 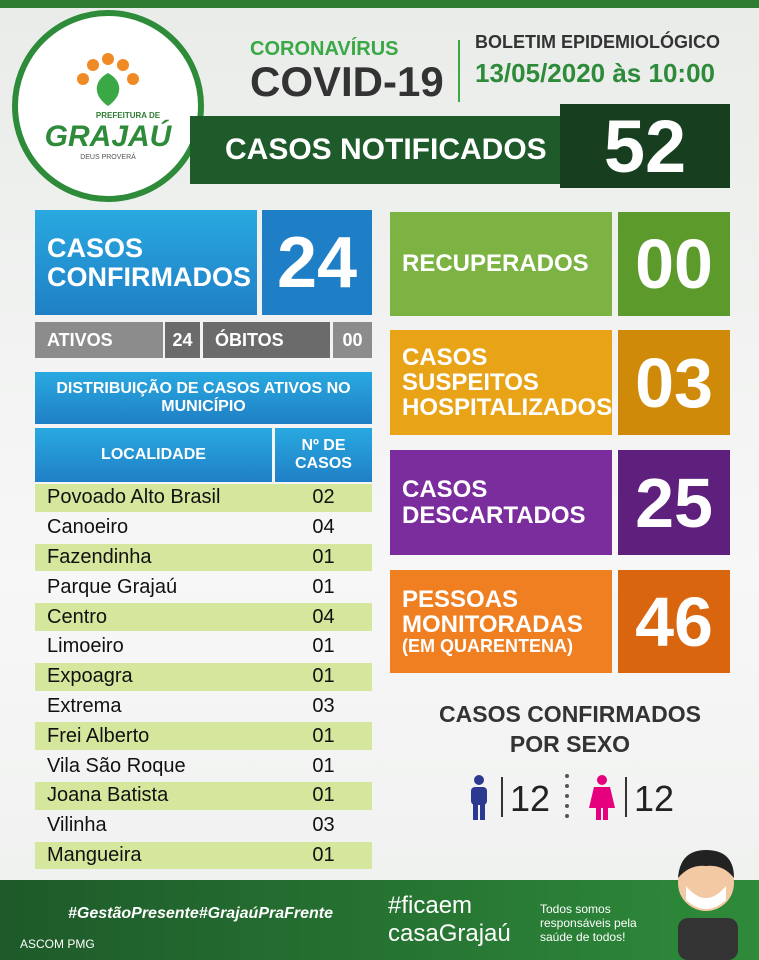 I want to click on confirmed-value: 24, so click(x=317, y=262).